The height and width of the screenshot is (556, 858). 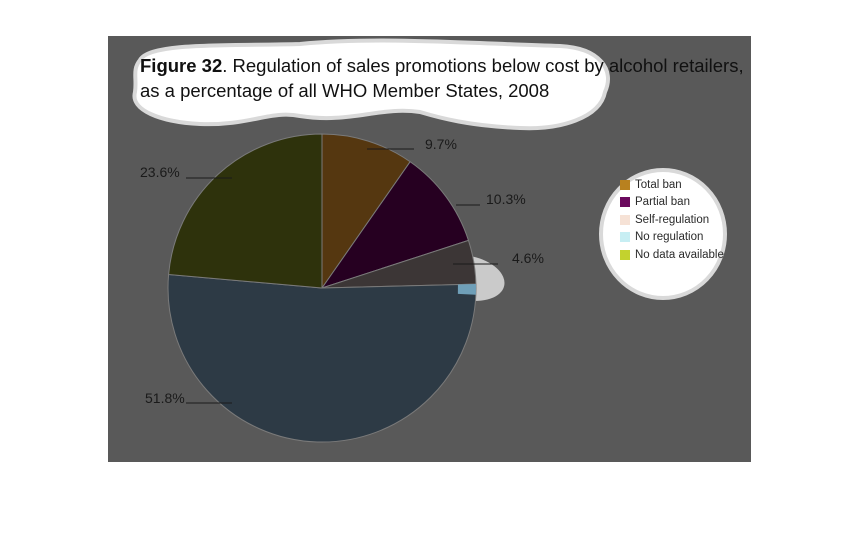 I want to click on slice-edge-accent, so click(x=467, y=289).